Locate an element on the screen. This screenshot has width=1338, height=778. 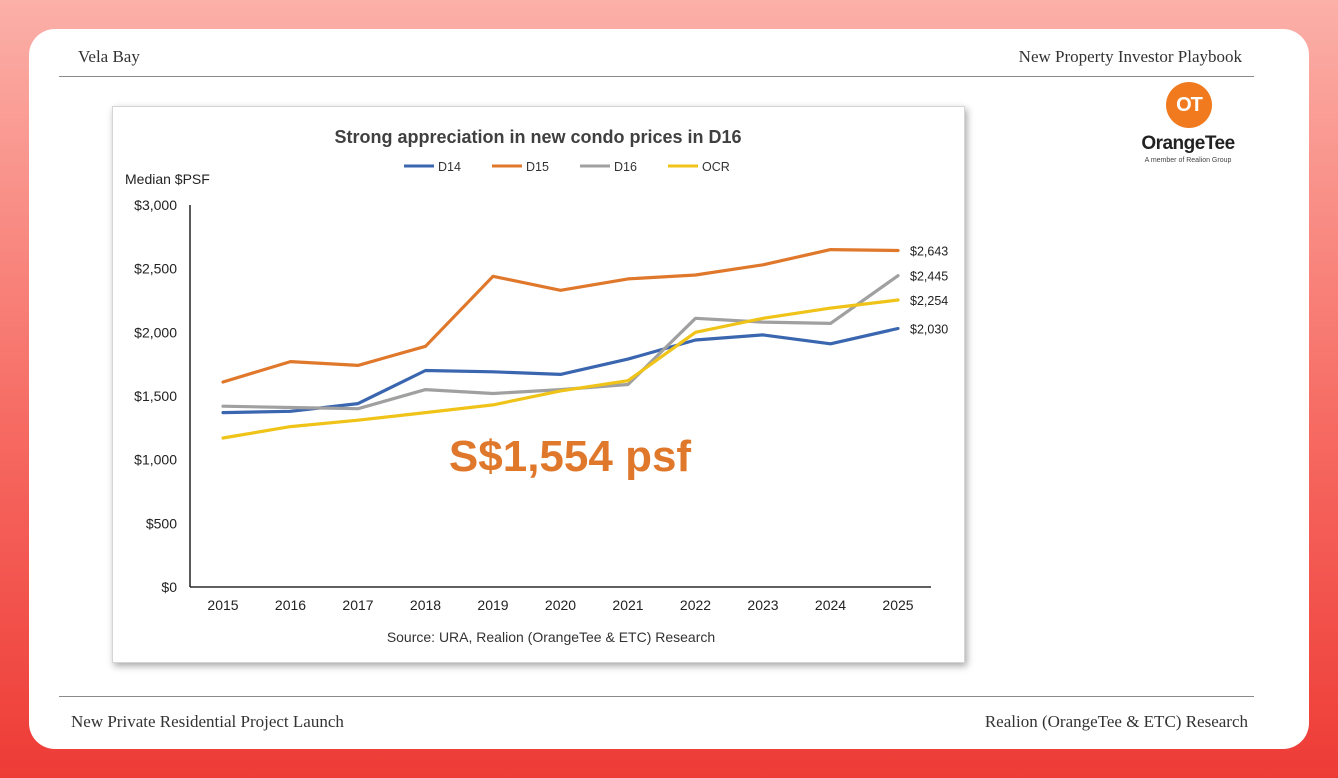
orangetee-logo: OT OrangeTee A member of Realion Group is located at coordinates (1200, 128).